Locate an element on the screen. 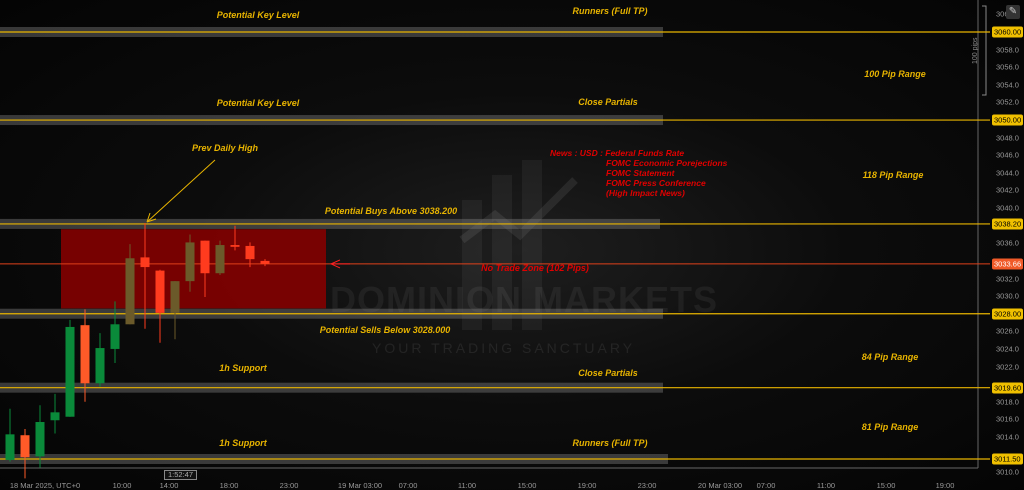  level-price-tag: 3050.00 is located at coordinates (1008, 120).